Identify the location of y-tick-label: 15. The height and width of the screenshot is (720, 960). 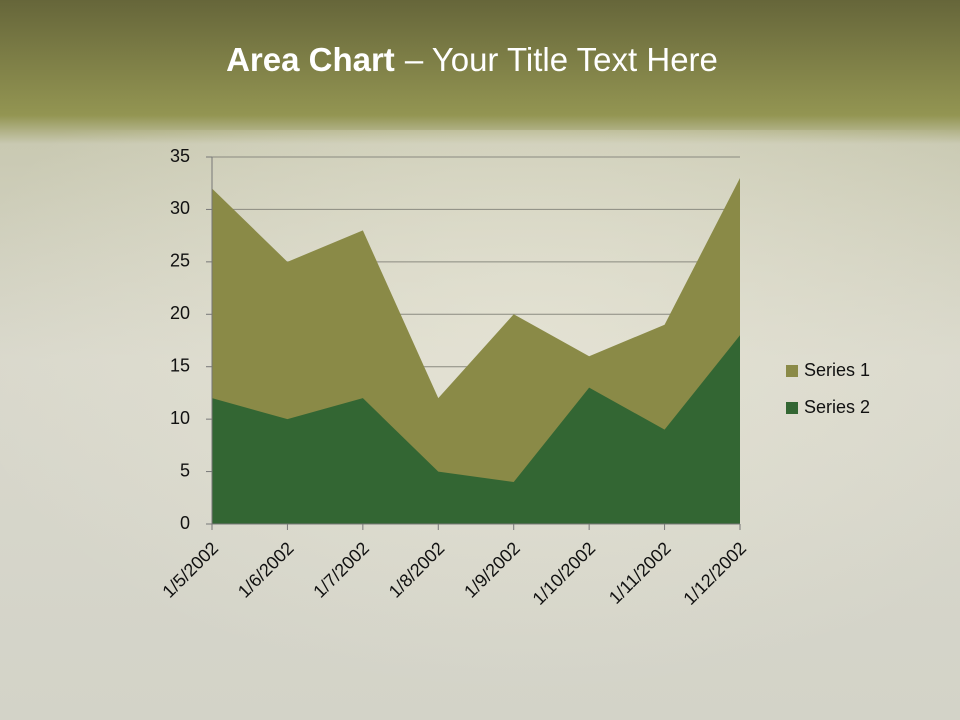
(180, 365).